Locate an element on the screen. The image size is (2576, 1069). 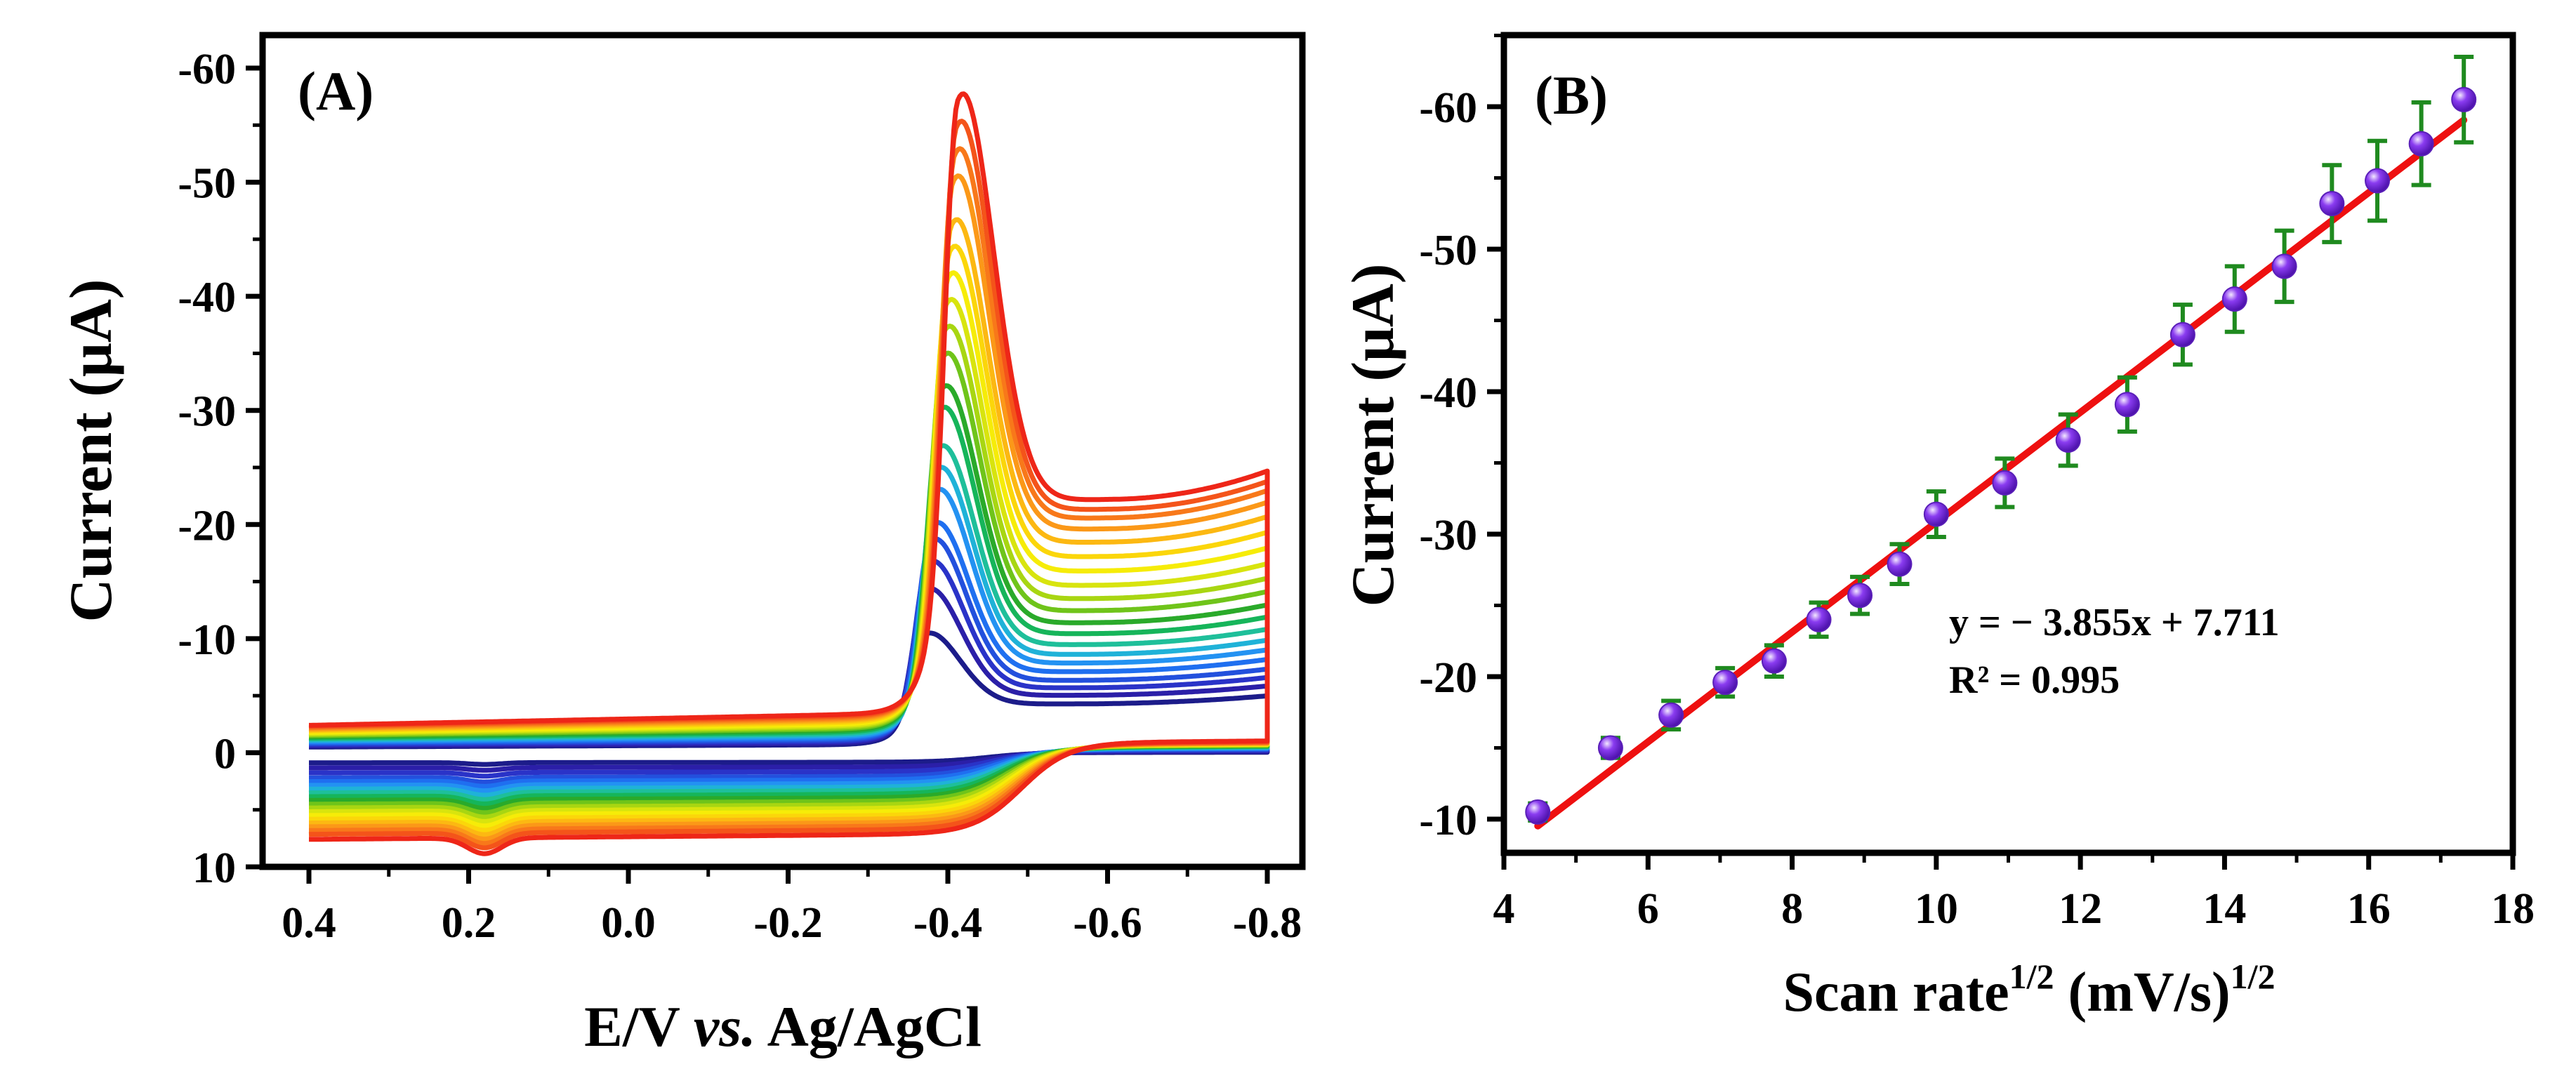
y-tick-label-b: -60 is located at coordinates (1448, 108).